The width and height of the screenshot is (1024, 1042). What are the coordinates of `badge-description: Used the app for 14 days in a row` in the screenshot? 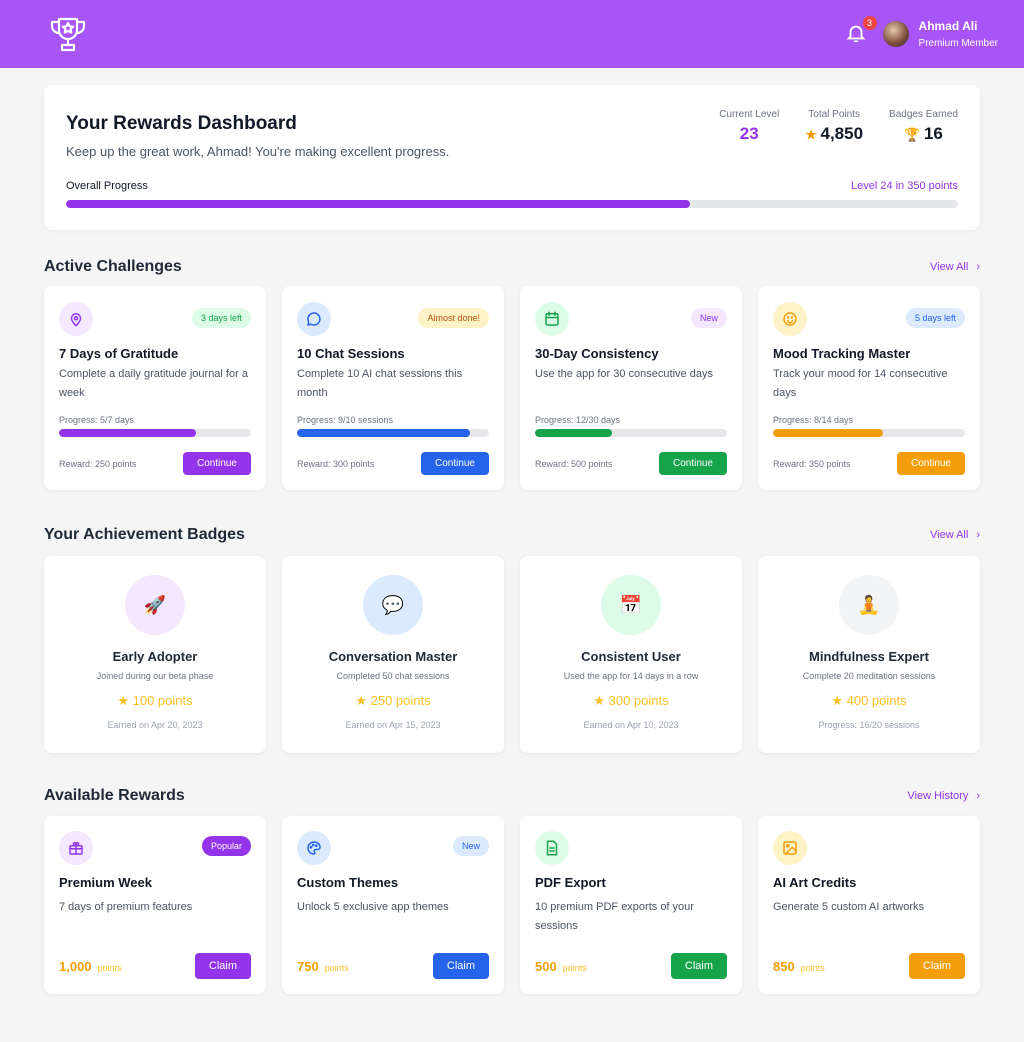 It's located at (631, 676).